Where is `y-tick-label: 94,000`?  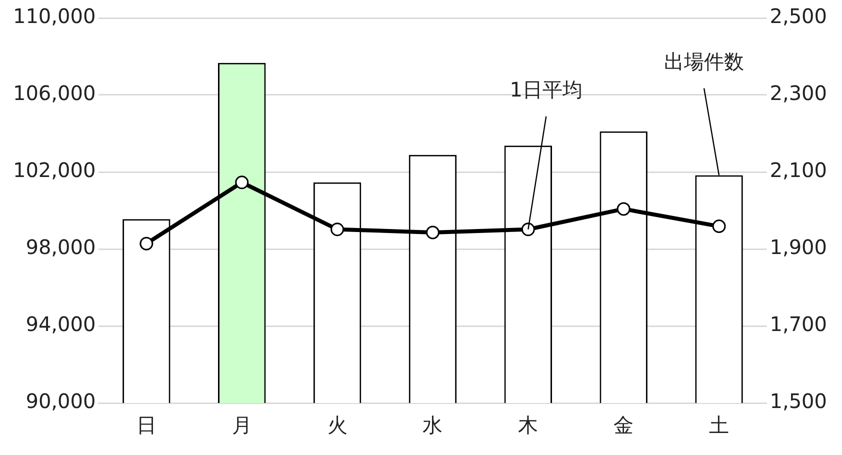
y-tick-label: 94,000 is located at coordinates (61, 324).